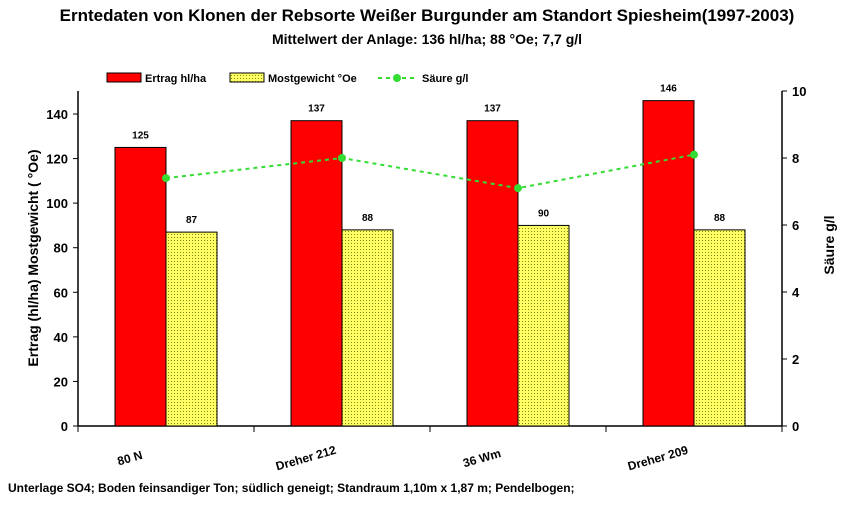 This screenshot has width=854, height=509. I want to click on y-tick-label-left: 140, so click(57, 114).